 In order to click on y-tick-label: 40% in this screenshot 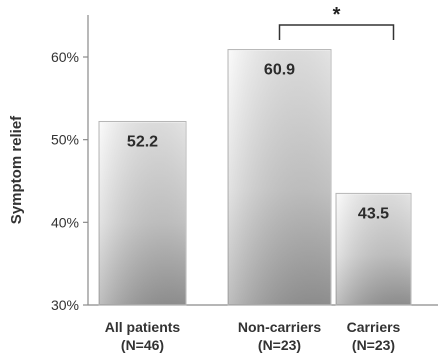, I will do `click(65, 222)`.